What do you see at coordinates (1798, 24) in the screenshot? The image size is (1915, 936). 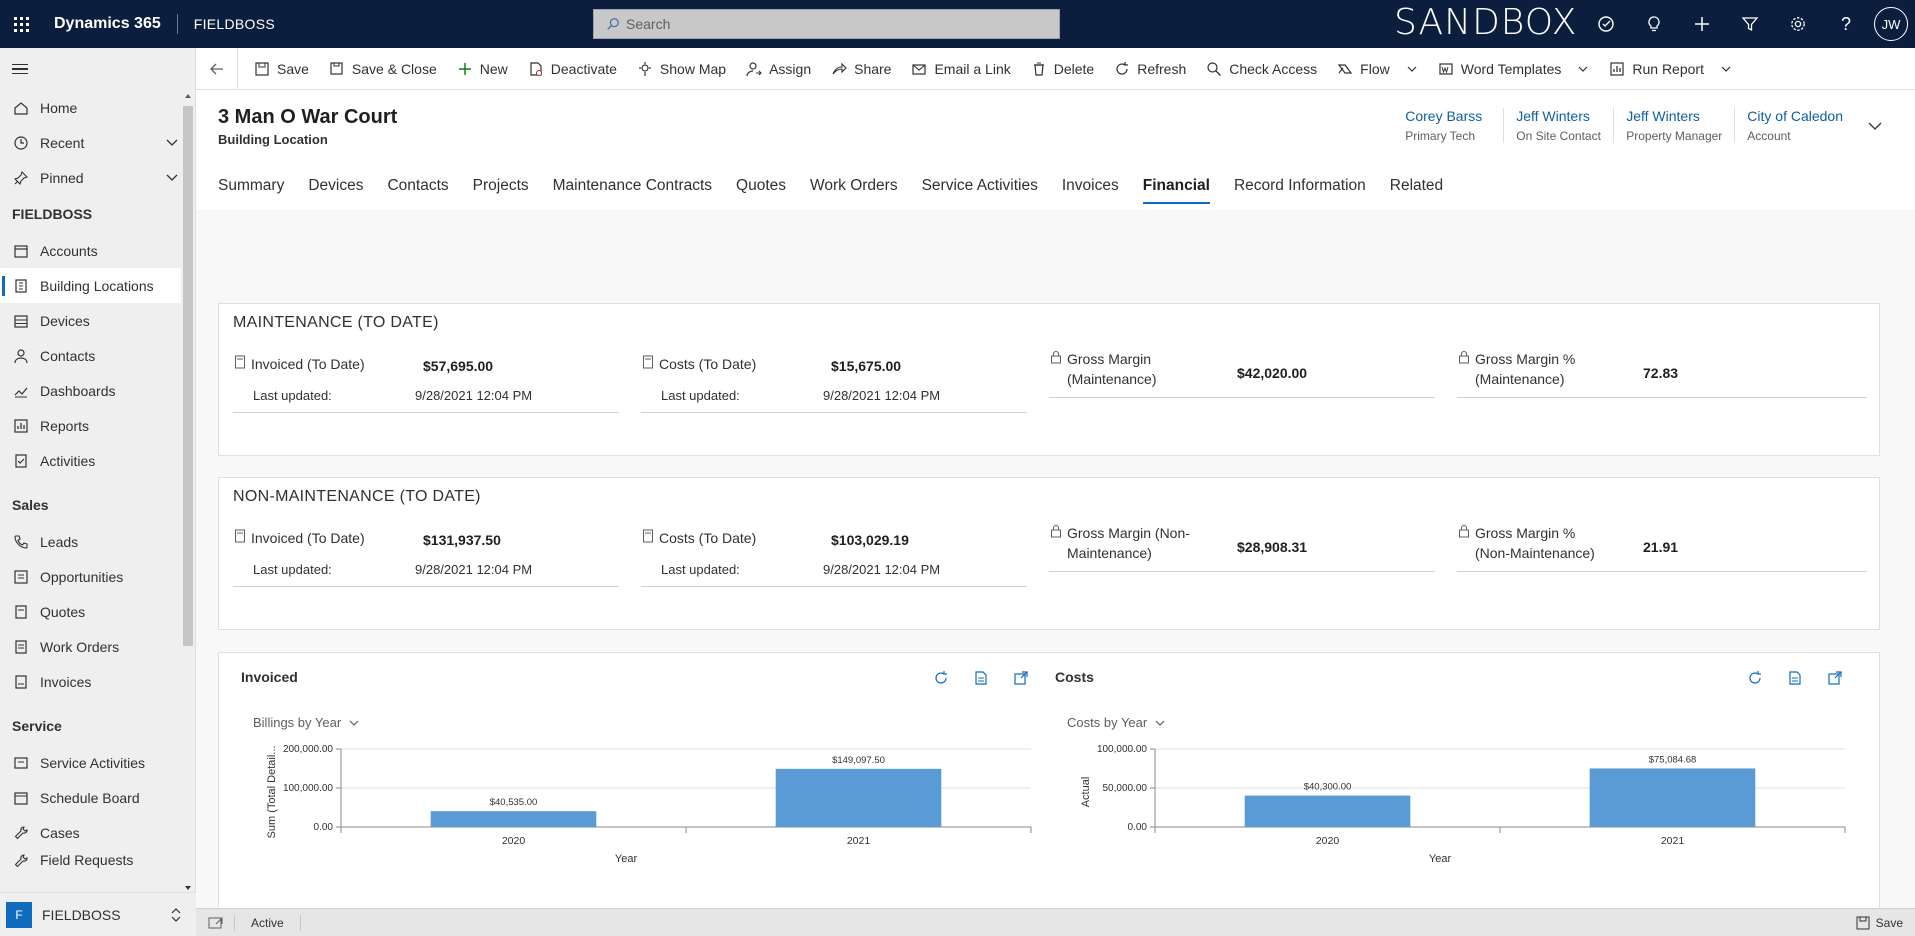 I see `gear-icon` at bounding box center [1798, 24].